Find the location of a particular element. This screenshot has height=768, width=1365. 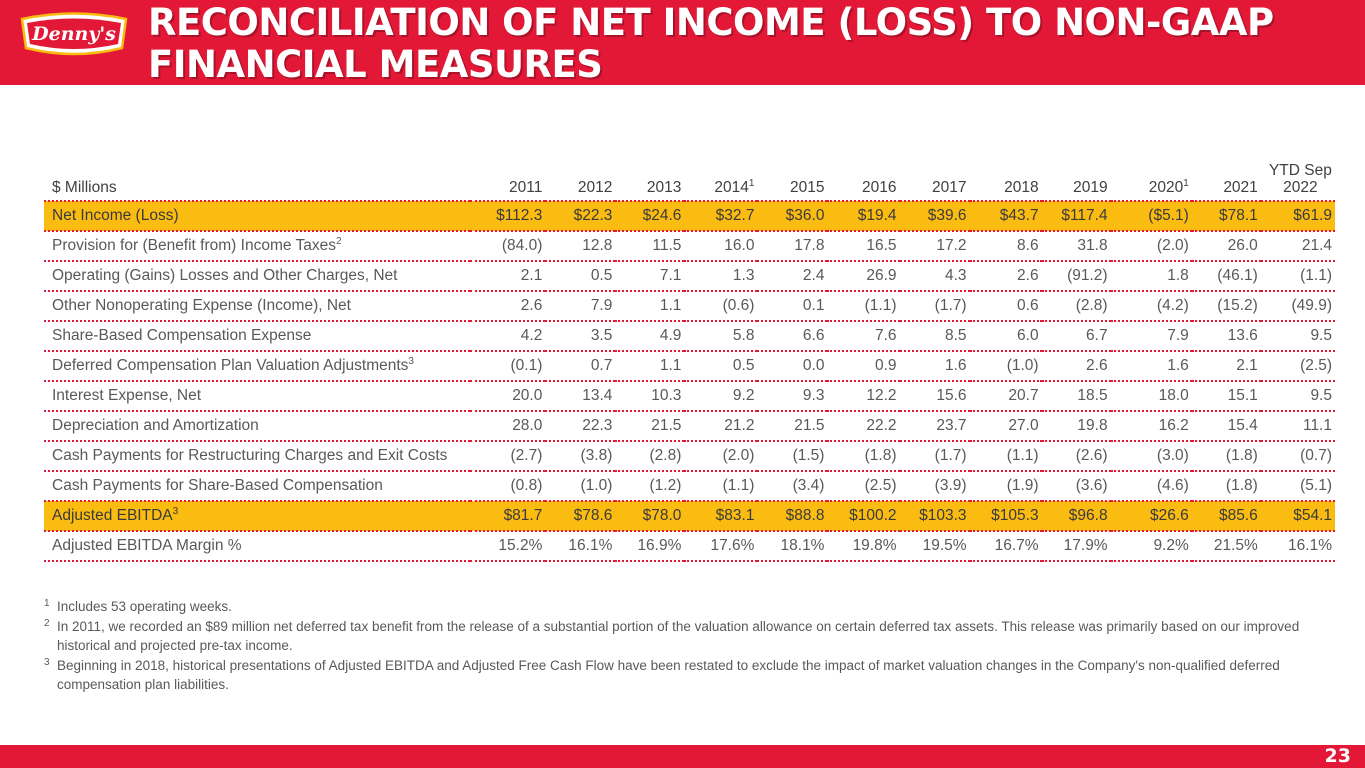

table-cell: 12.8 is located at coordinates (580, 246).